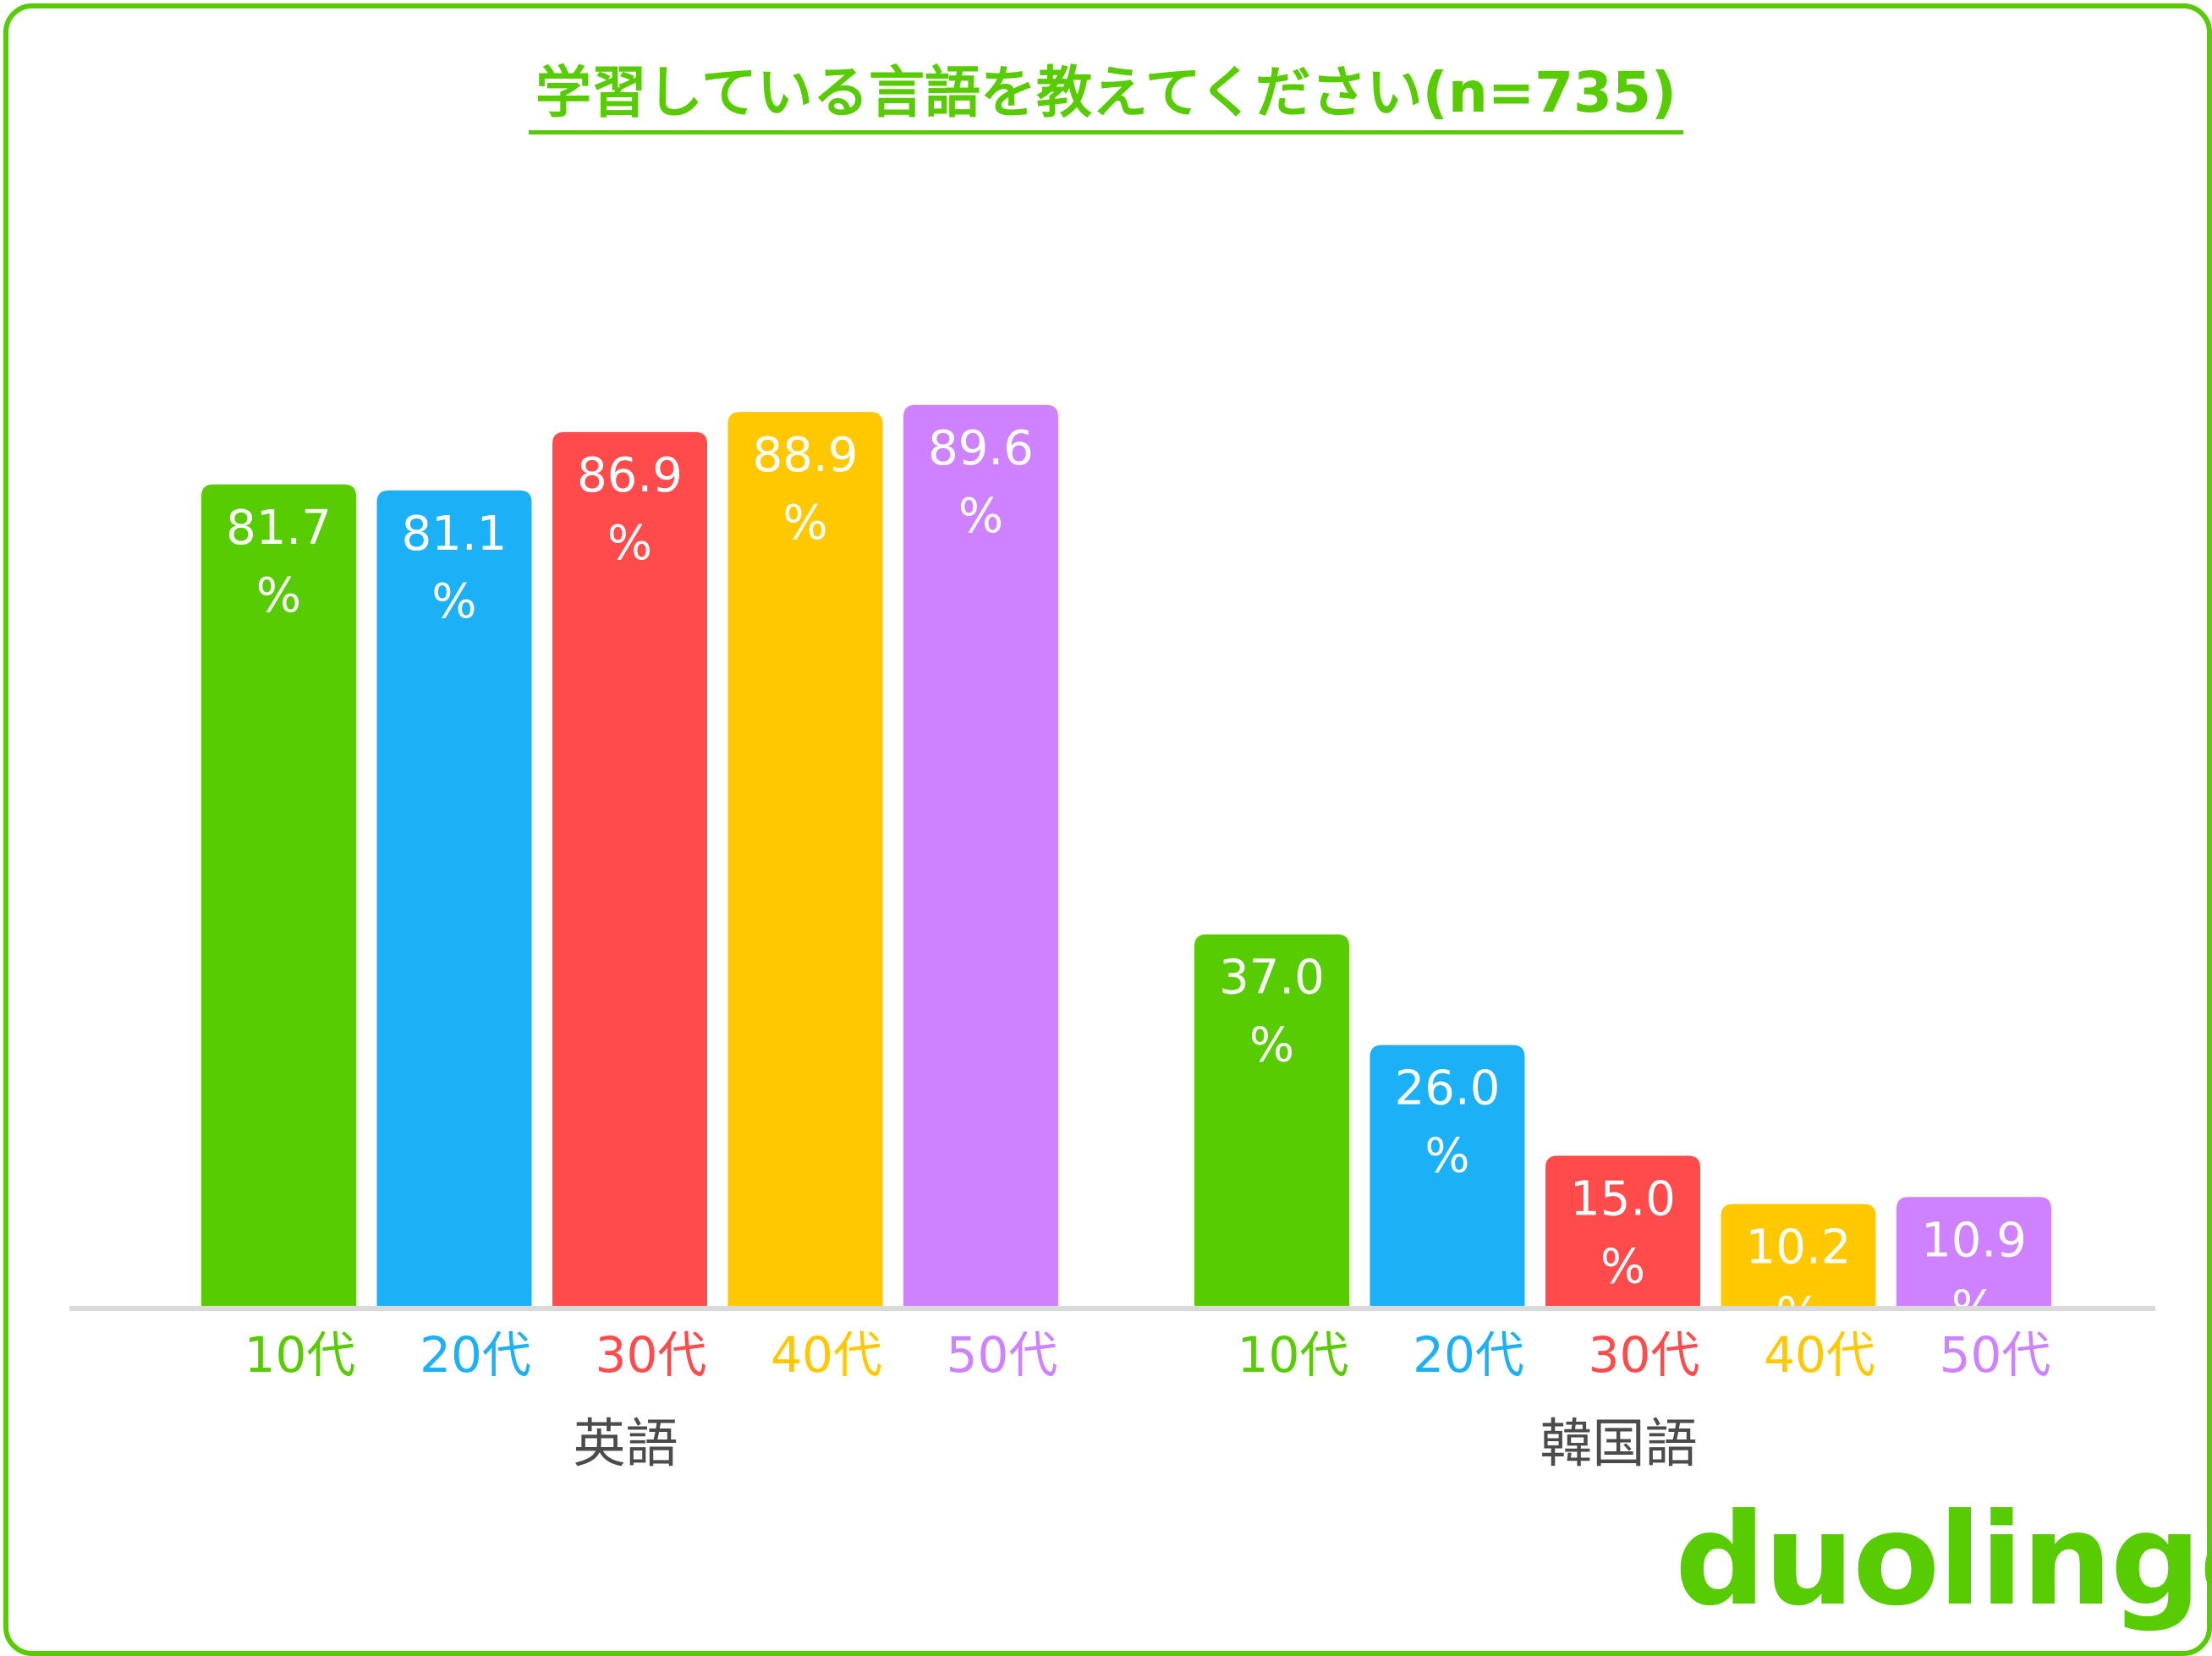 The height and width of the screenshot is (1656, 2212). What do you see at coordinates (1799, 1247) in the screenshot?
I see `bar-value-label: 10.2` at bounding box center [1799, 1247].